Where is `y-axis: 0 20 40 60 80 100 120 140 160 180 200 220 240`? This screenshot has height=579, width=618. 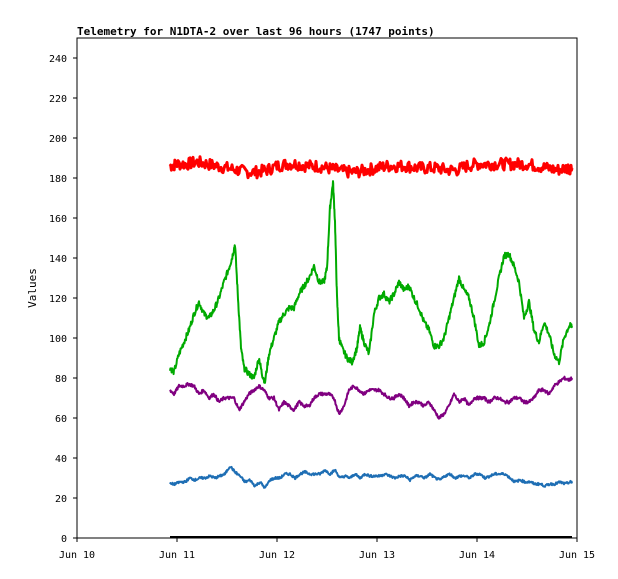 y-axis: 0 20 40 60 80 100 120 140 160 180 200 220 240 is located at coordinates (63, 299).